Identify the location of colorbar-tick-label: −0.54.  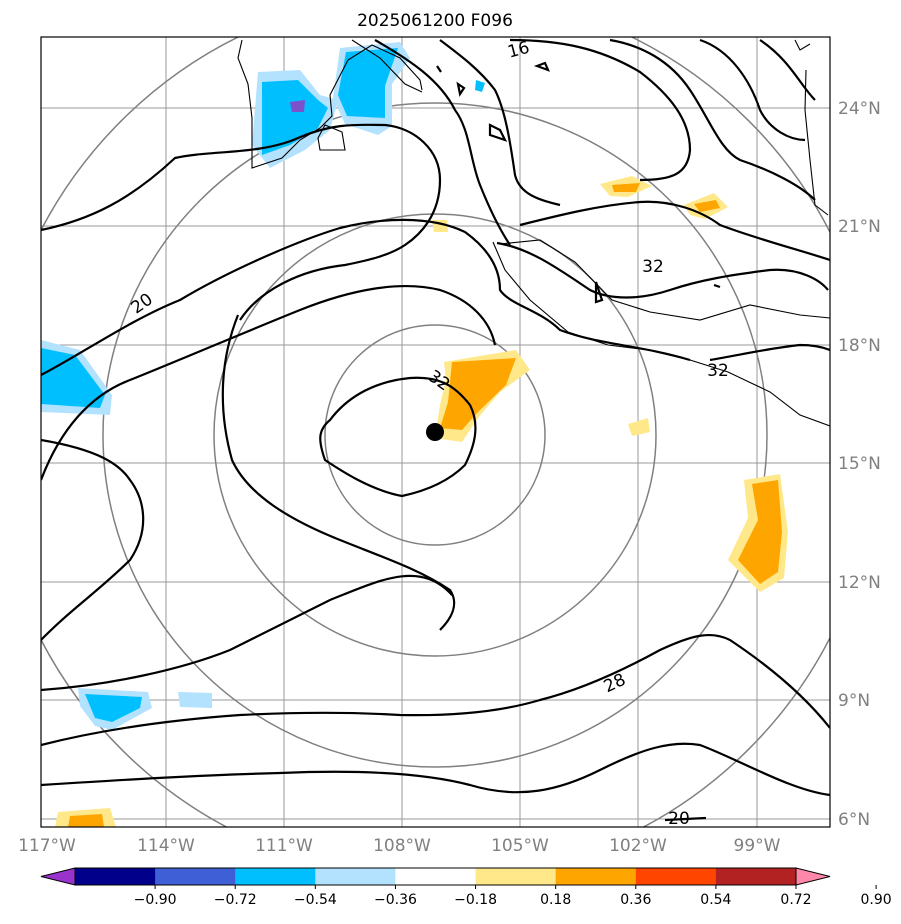
(315, 900).